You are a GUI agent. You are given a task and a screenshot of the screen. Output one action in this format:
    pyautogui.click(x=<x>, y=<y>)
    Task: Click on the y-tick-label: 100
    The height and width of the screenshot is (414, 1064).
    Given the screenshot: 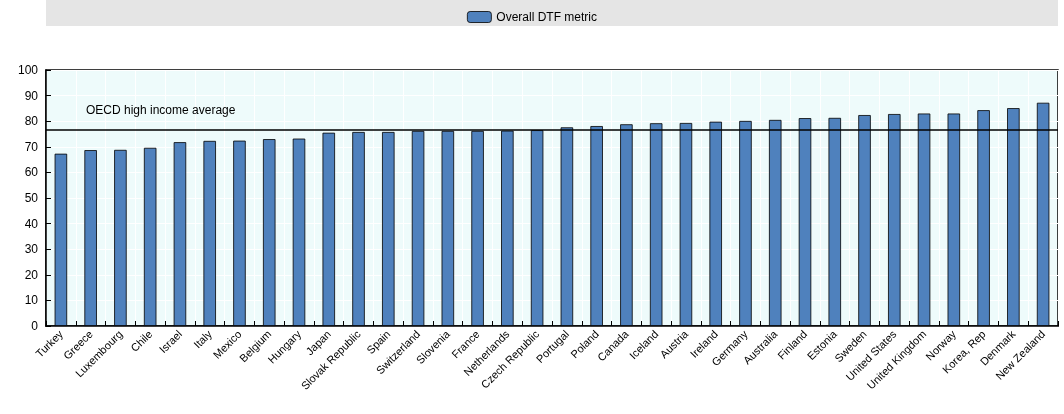 What is the action you would take?
    pyautogui.click(x=28, y=70)
    